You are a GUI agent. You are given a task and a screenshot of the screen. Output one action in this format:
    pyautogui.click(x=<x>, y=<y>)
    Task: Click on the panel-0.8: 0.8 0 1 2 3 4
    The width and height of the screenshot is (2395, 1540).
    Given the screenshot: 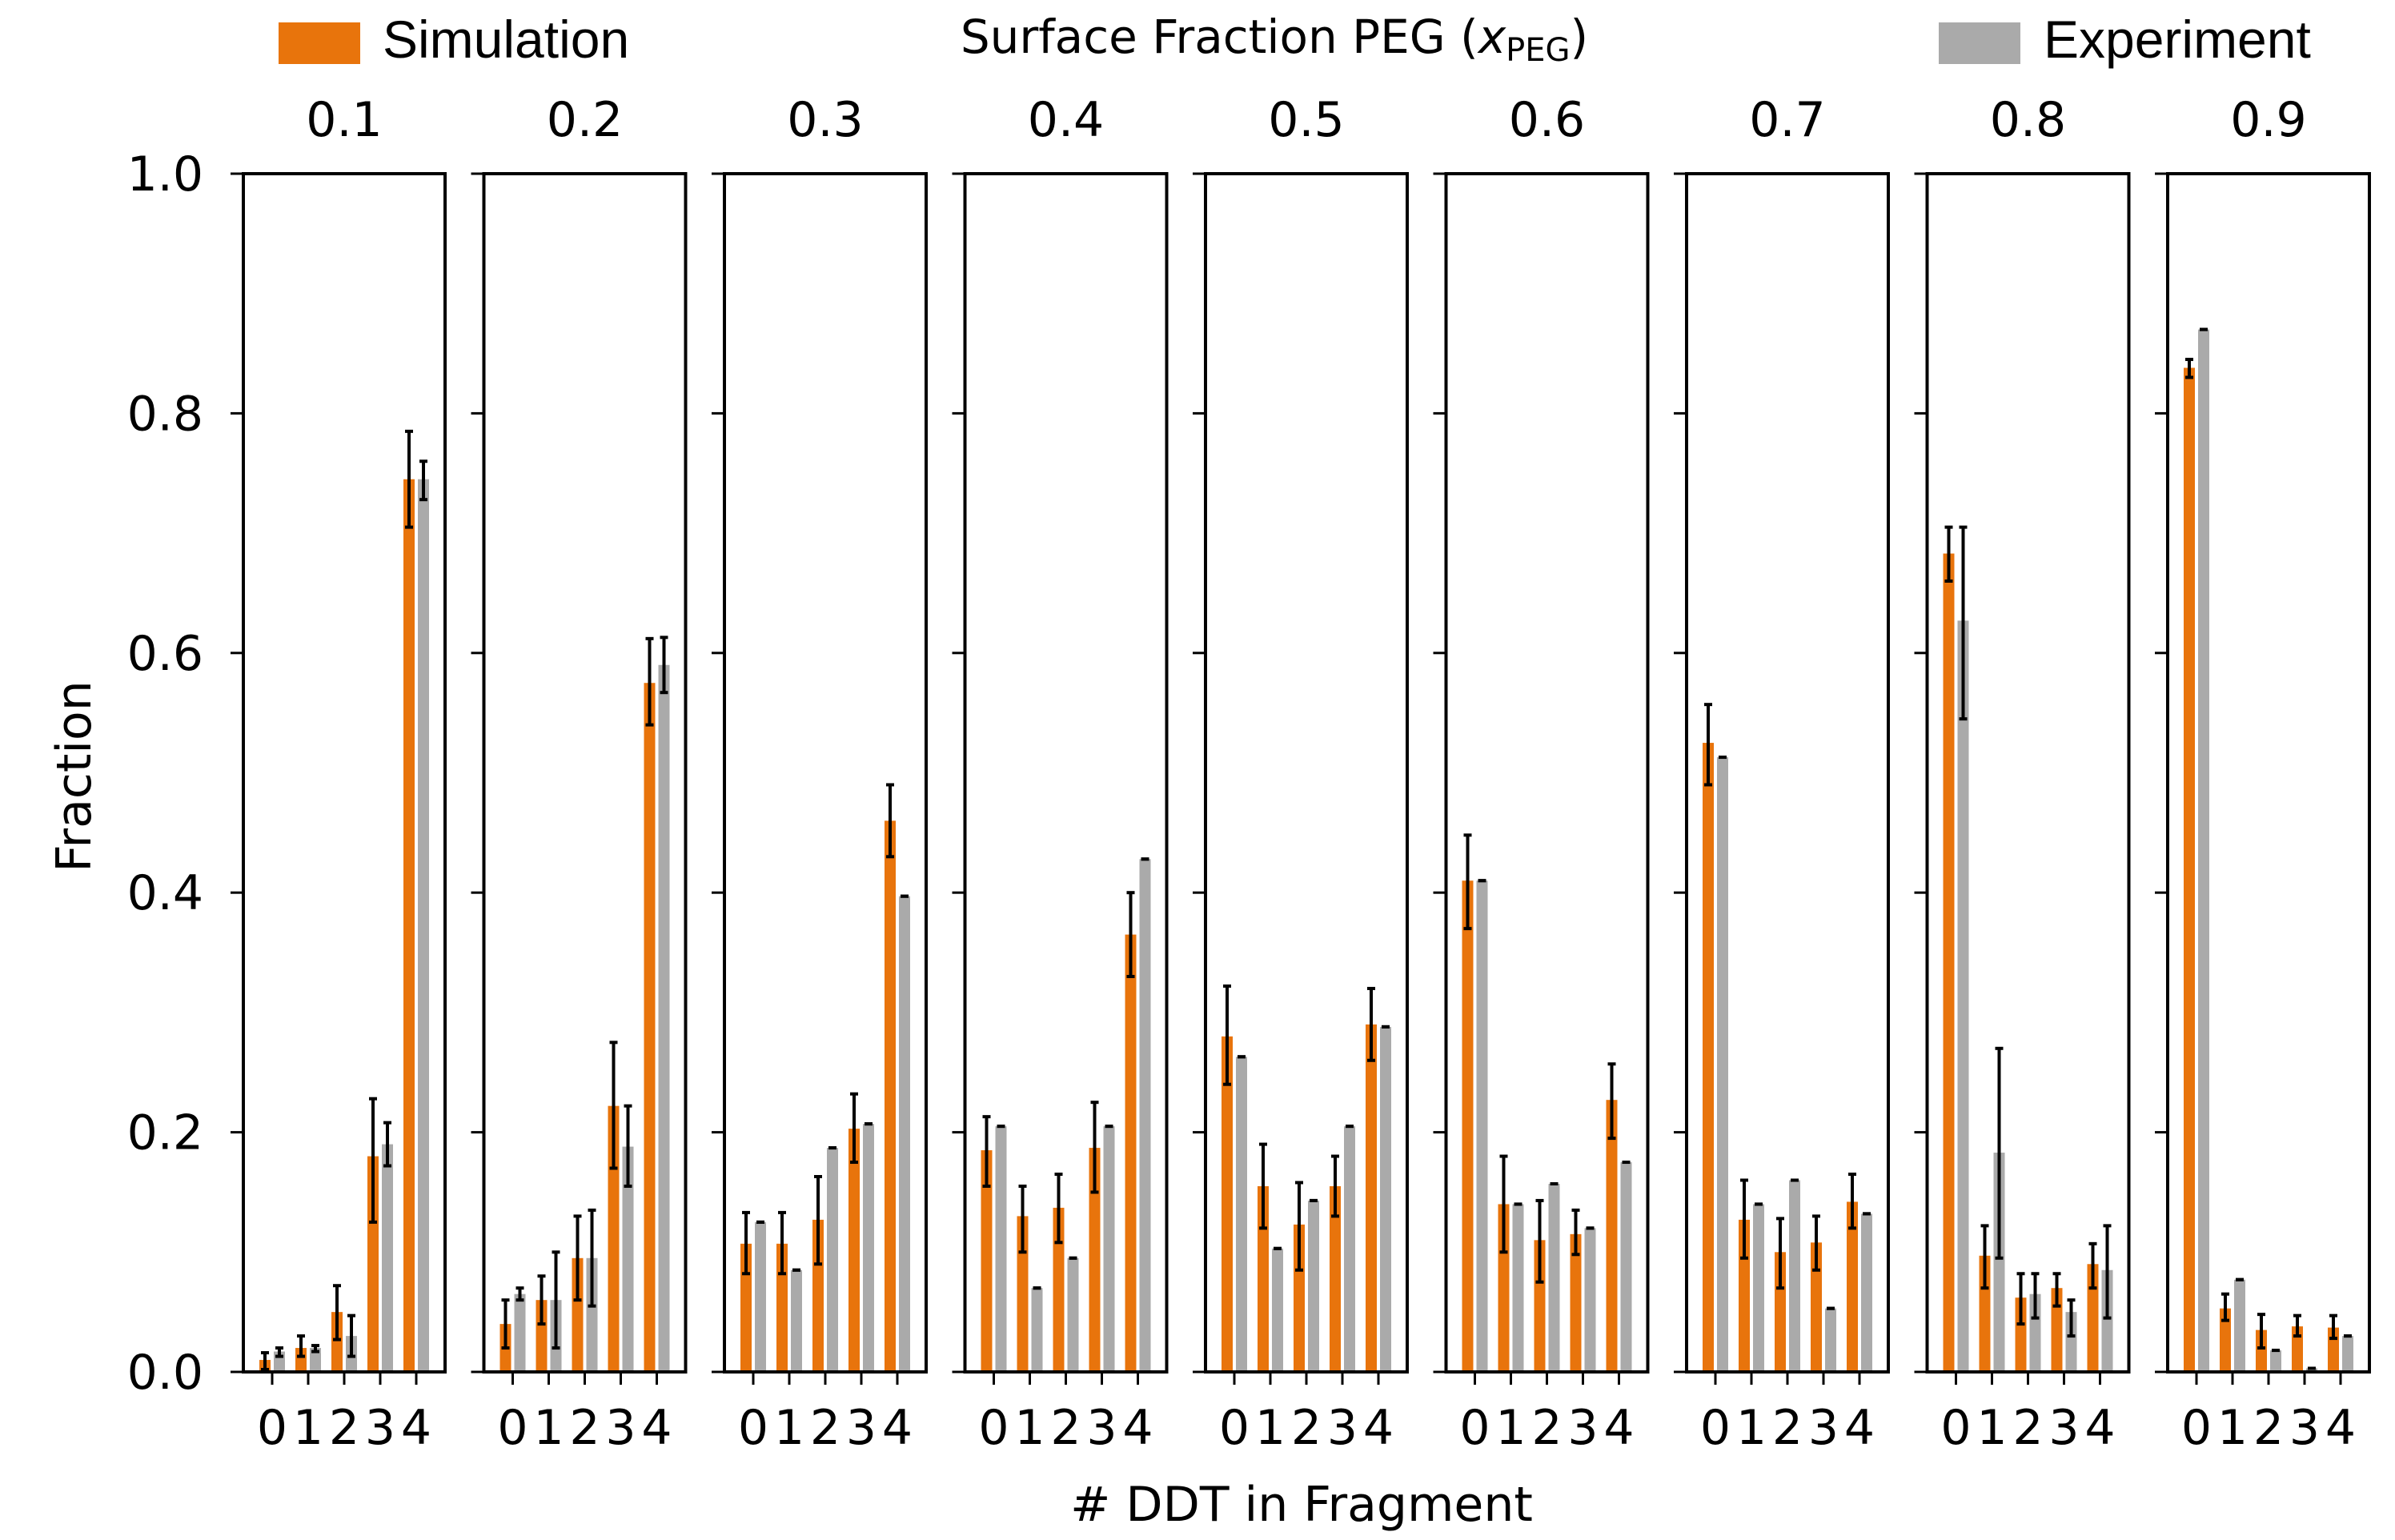 What is the action you would take?
    pyautogui.click(x=2022, y=774)
    